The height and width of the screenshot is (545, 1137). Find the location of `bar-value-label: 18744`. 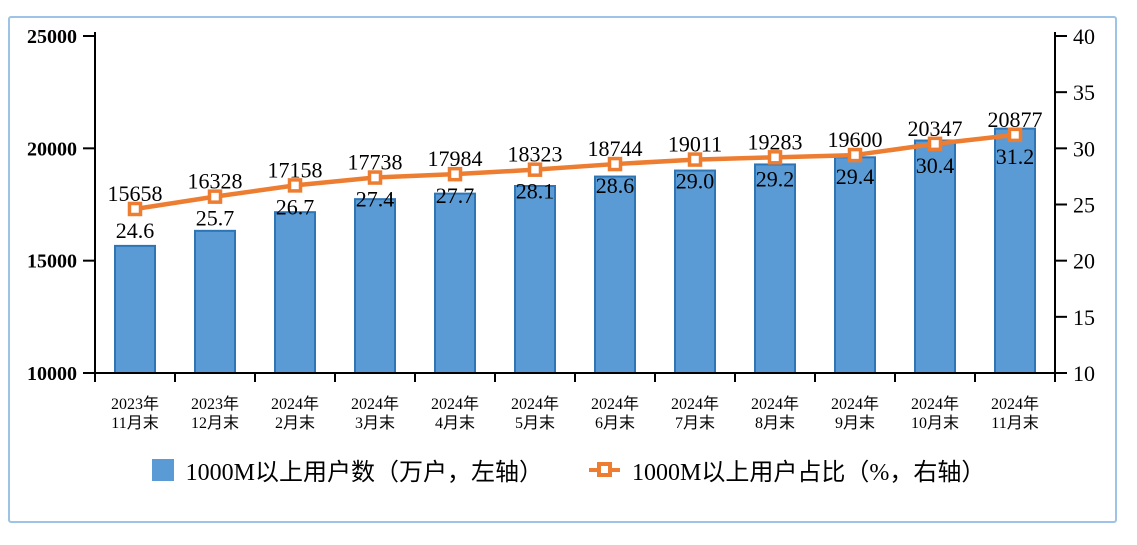

bar-value-label: 18744 is located at coordinates (615, 148).